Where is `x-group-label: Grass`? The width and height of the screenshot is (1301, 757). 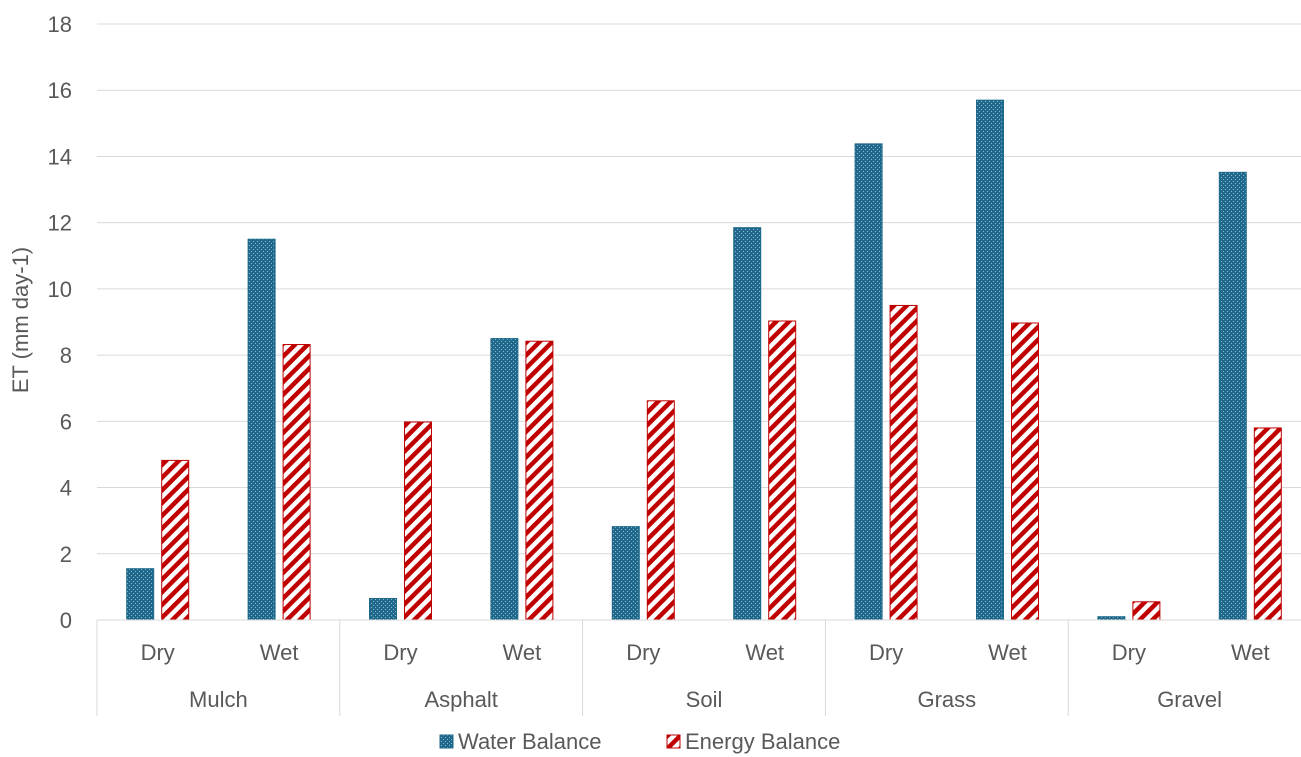
x-group-label: Grass is located at coordinates (946, 699).